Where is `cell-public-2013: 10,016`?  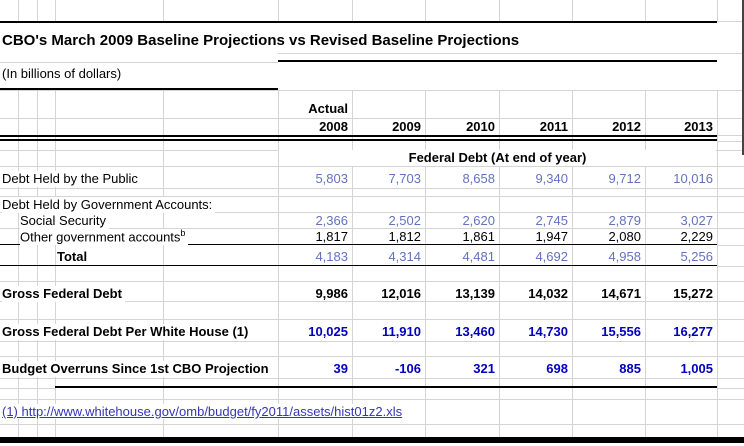 cell-public-2013: 10,016 is located at coordinates (693, 178).